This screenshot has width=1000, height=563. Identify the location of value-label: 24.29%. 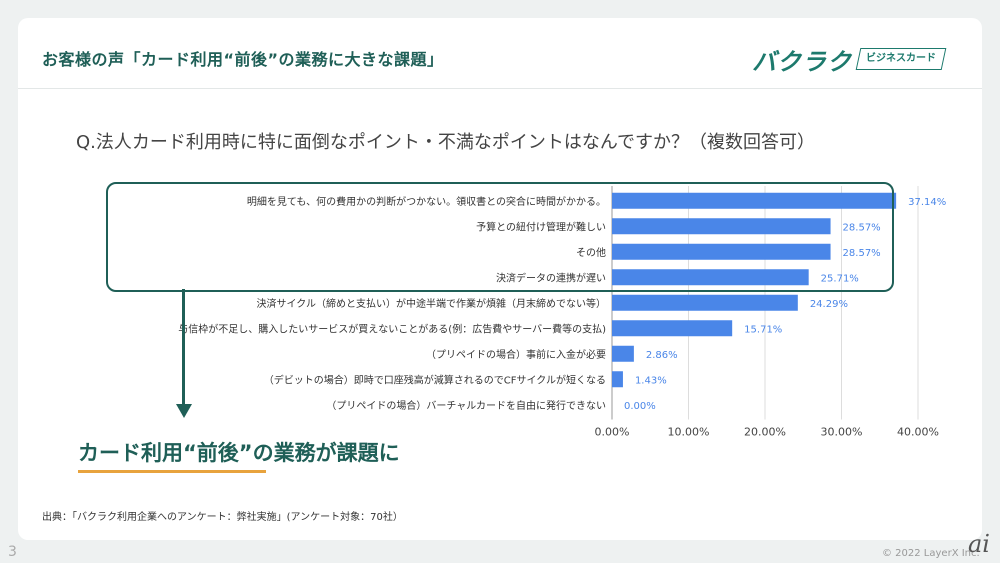
(829, 304).